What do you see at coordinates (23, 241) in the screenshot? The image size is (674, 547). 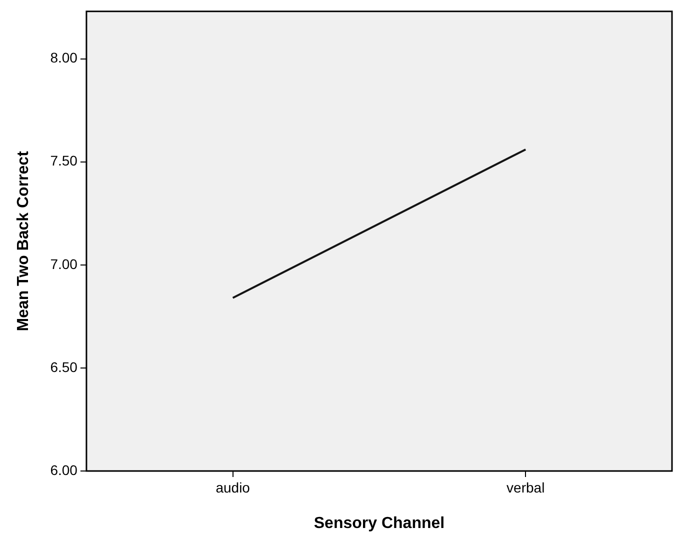 I see `y-axis-title: Mean Two Back Correct` at bounding box center [23, 241].